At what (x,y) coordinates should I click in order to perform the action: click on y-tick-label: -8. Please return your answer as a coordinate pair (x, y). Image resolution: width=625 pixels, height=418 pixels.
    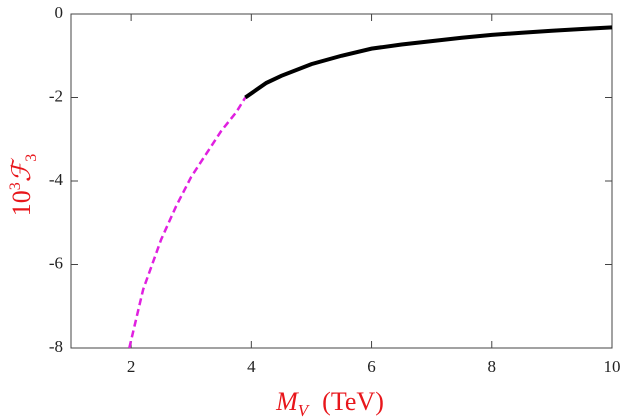
    Looking at the image, I should click on (56, 346).